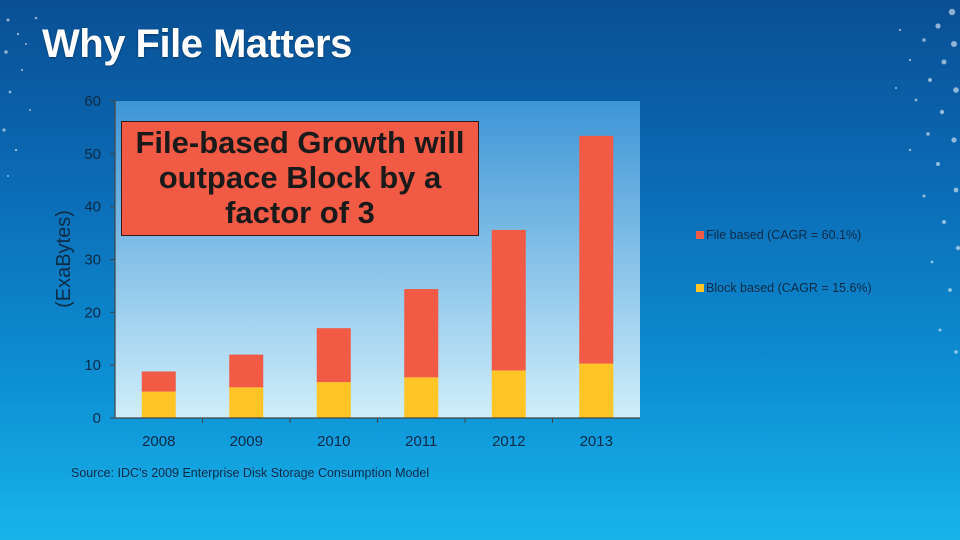 This screenshot has width=960, height=540. Describe the element at coordinates (421, 441) in the screenshot. I see `x-tick-label-2011: 2011` at that location.